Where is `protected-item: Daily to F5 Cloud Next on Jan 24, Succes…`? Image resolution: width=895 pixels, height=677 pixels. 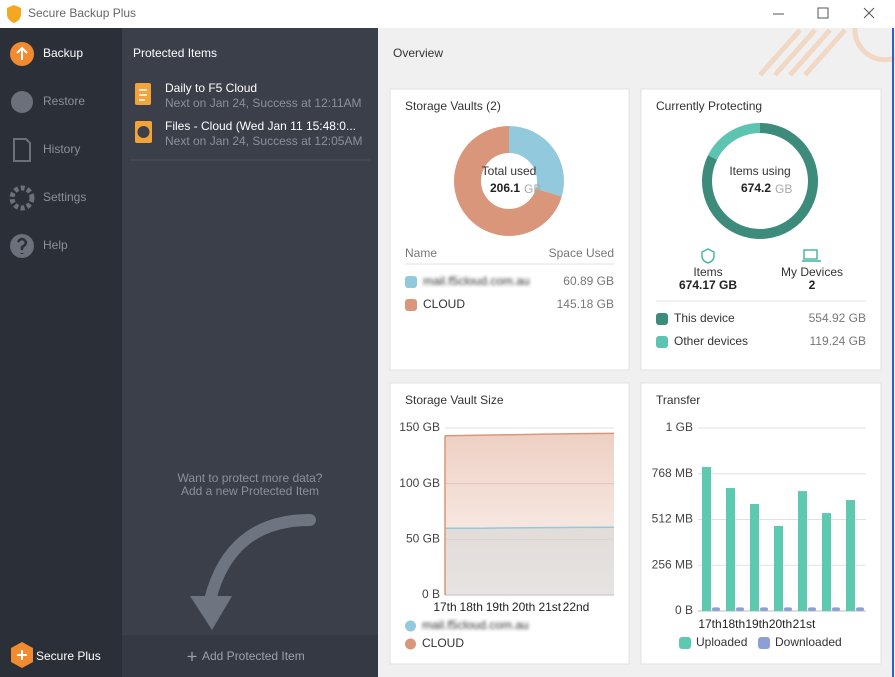 protected-item: Daily to F5 Cloud Next on Jan 24, Succes… is located at coordinates (248, 95).